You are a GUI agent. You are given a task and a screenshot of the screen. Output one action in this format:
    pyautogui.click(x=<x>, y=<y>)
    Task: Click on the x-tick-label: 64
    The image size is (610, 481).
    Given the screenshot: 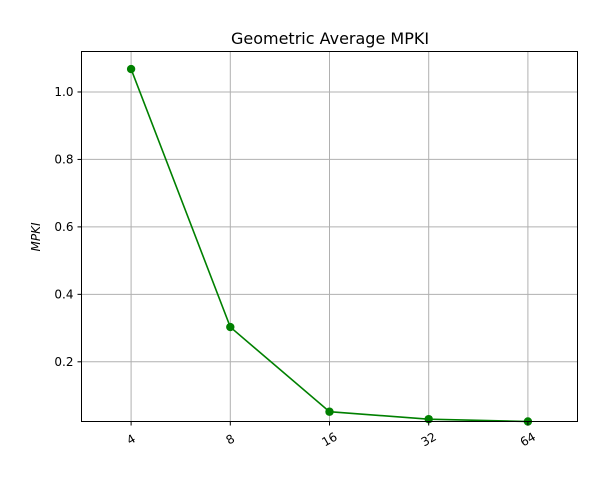 What is the action you would take?
    pyautogui.click(x=528, y=440)
    